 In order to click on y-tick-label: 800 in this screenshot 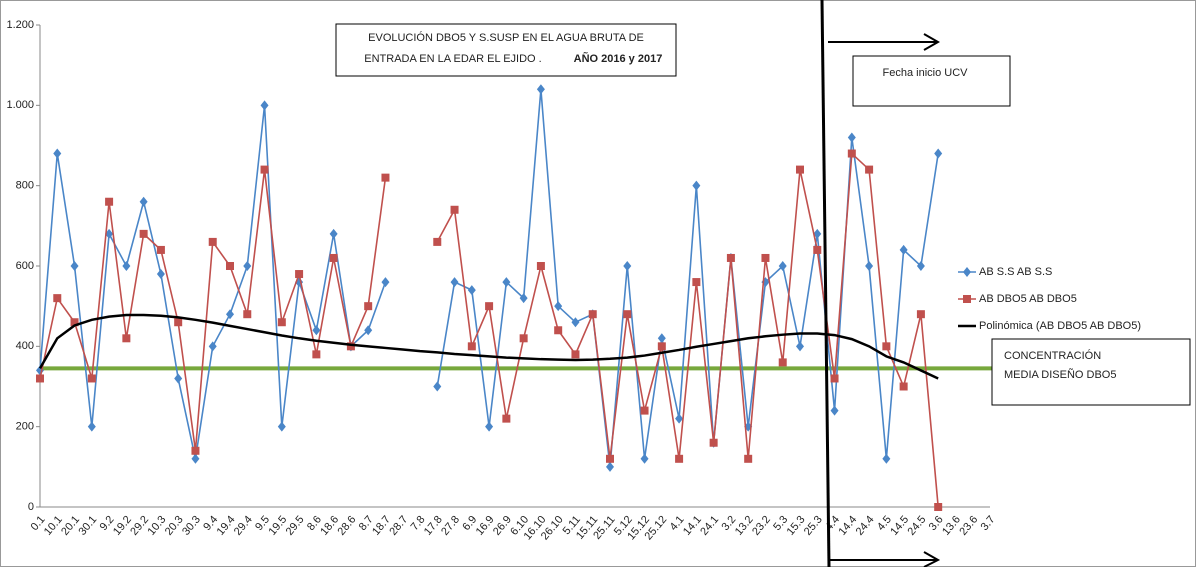, I will do `click(25, 186)`.